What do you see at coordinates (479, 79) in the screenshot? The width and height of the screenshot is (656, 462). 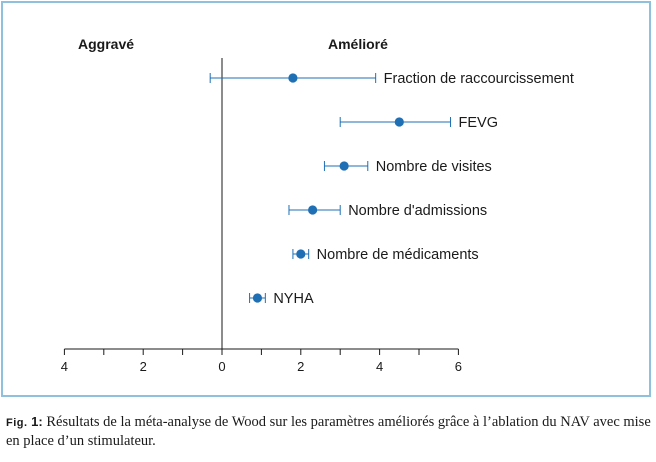 I see `data-label: Fraction de raccourcissement` at bounding box center [479, 79].